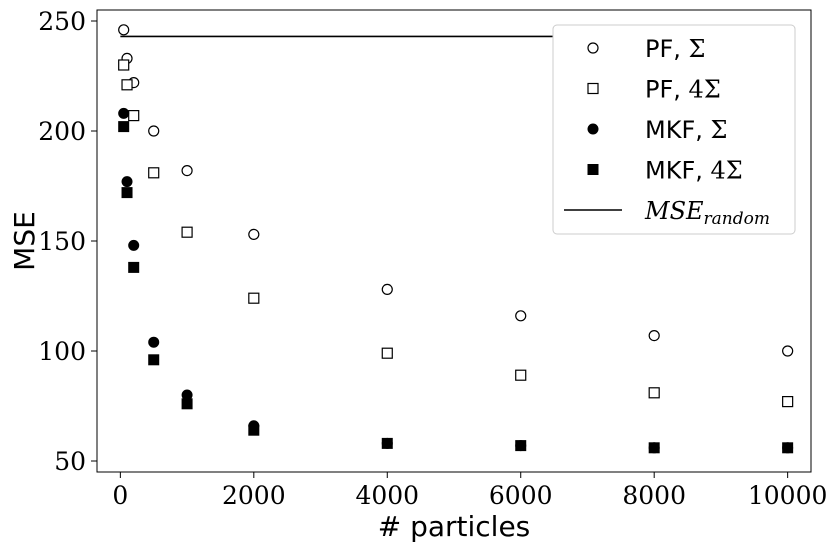 This screenshot has height=554, width=830. I want to click on legend-entry-3: MKF, 4Σ, so click(665, 171).